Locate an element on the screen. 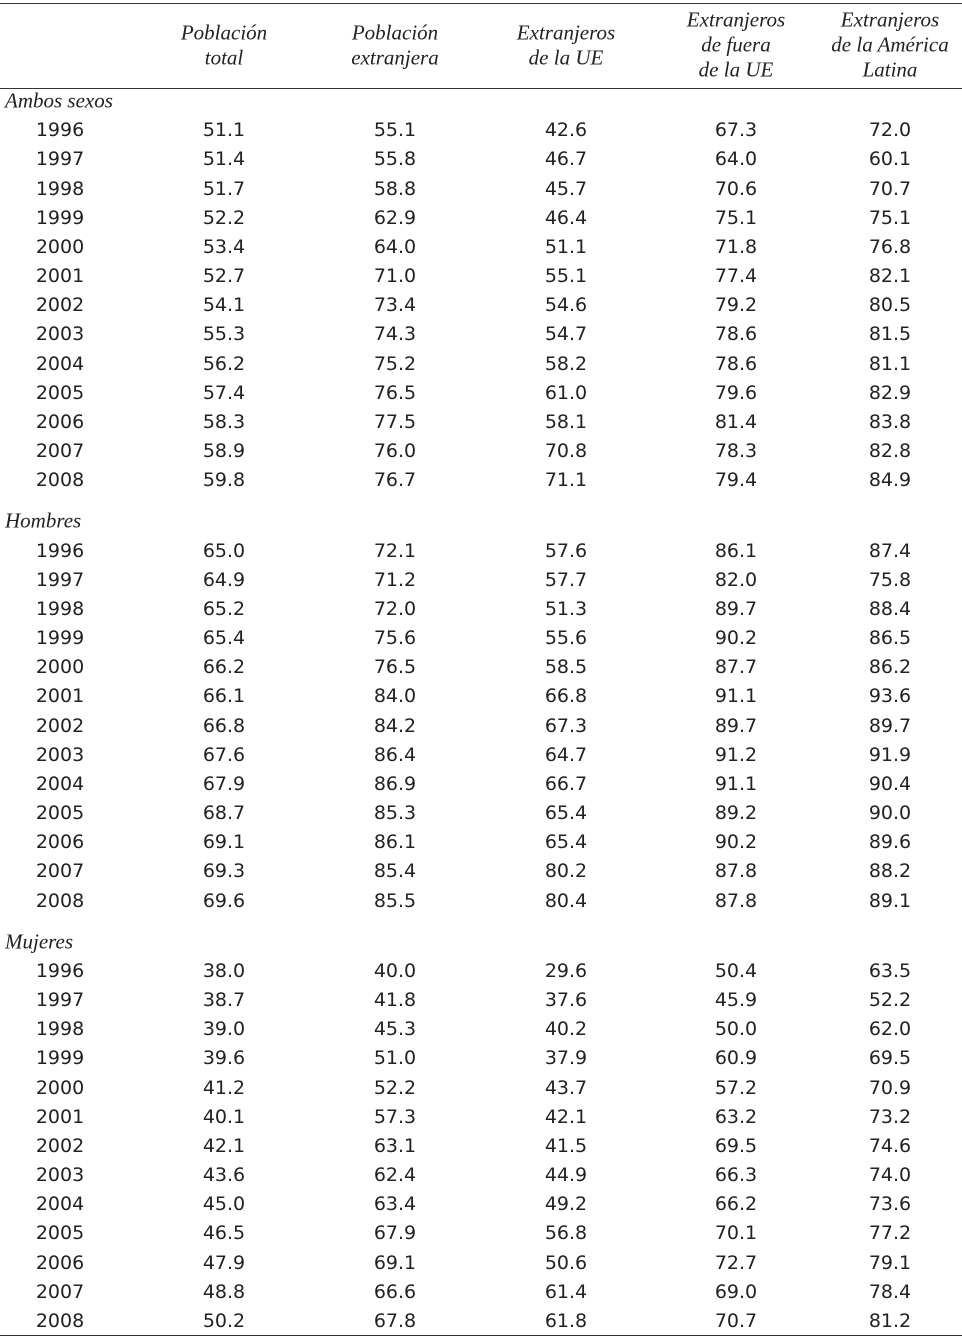  year-cell: 1998 is located at coordinates (60, 1029).